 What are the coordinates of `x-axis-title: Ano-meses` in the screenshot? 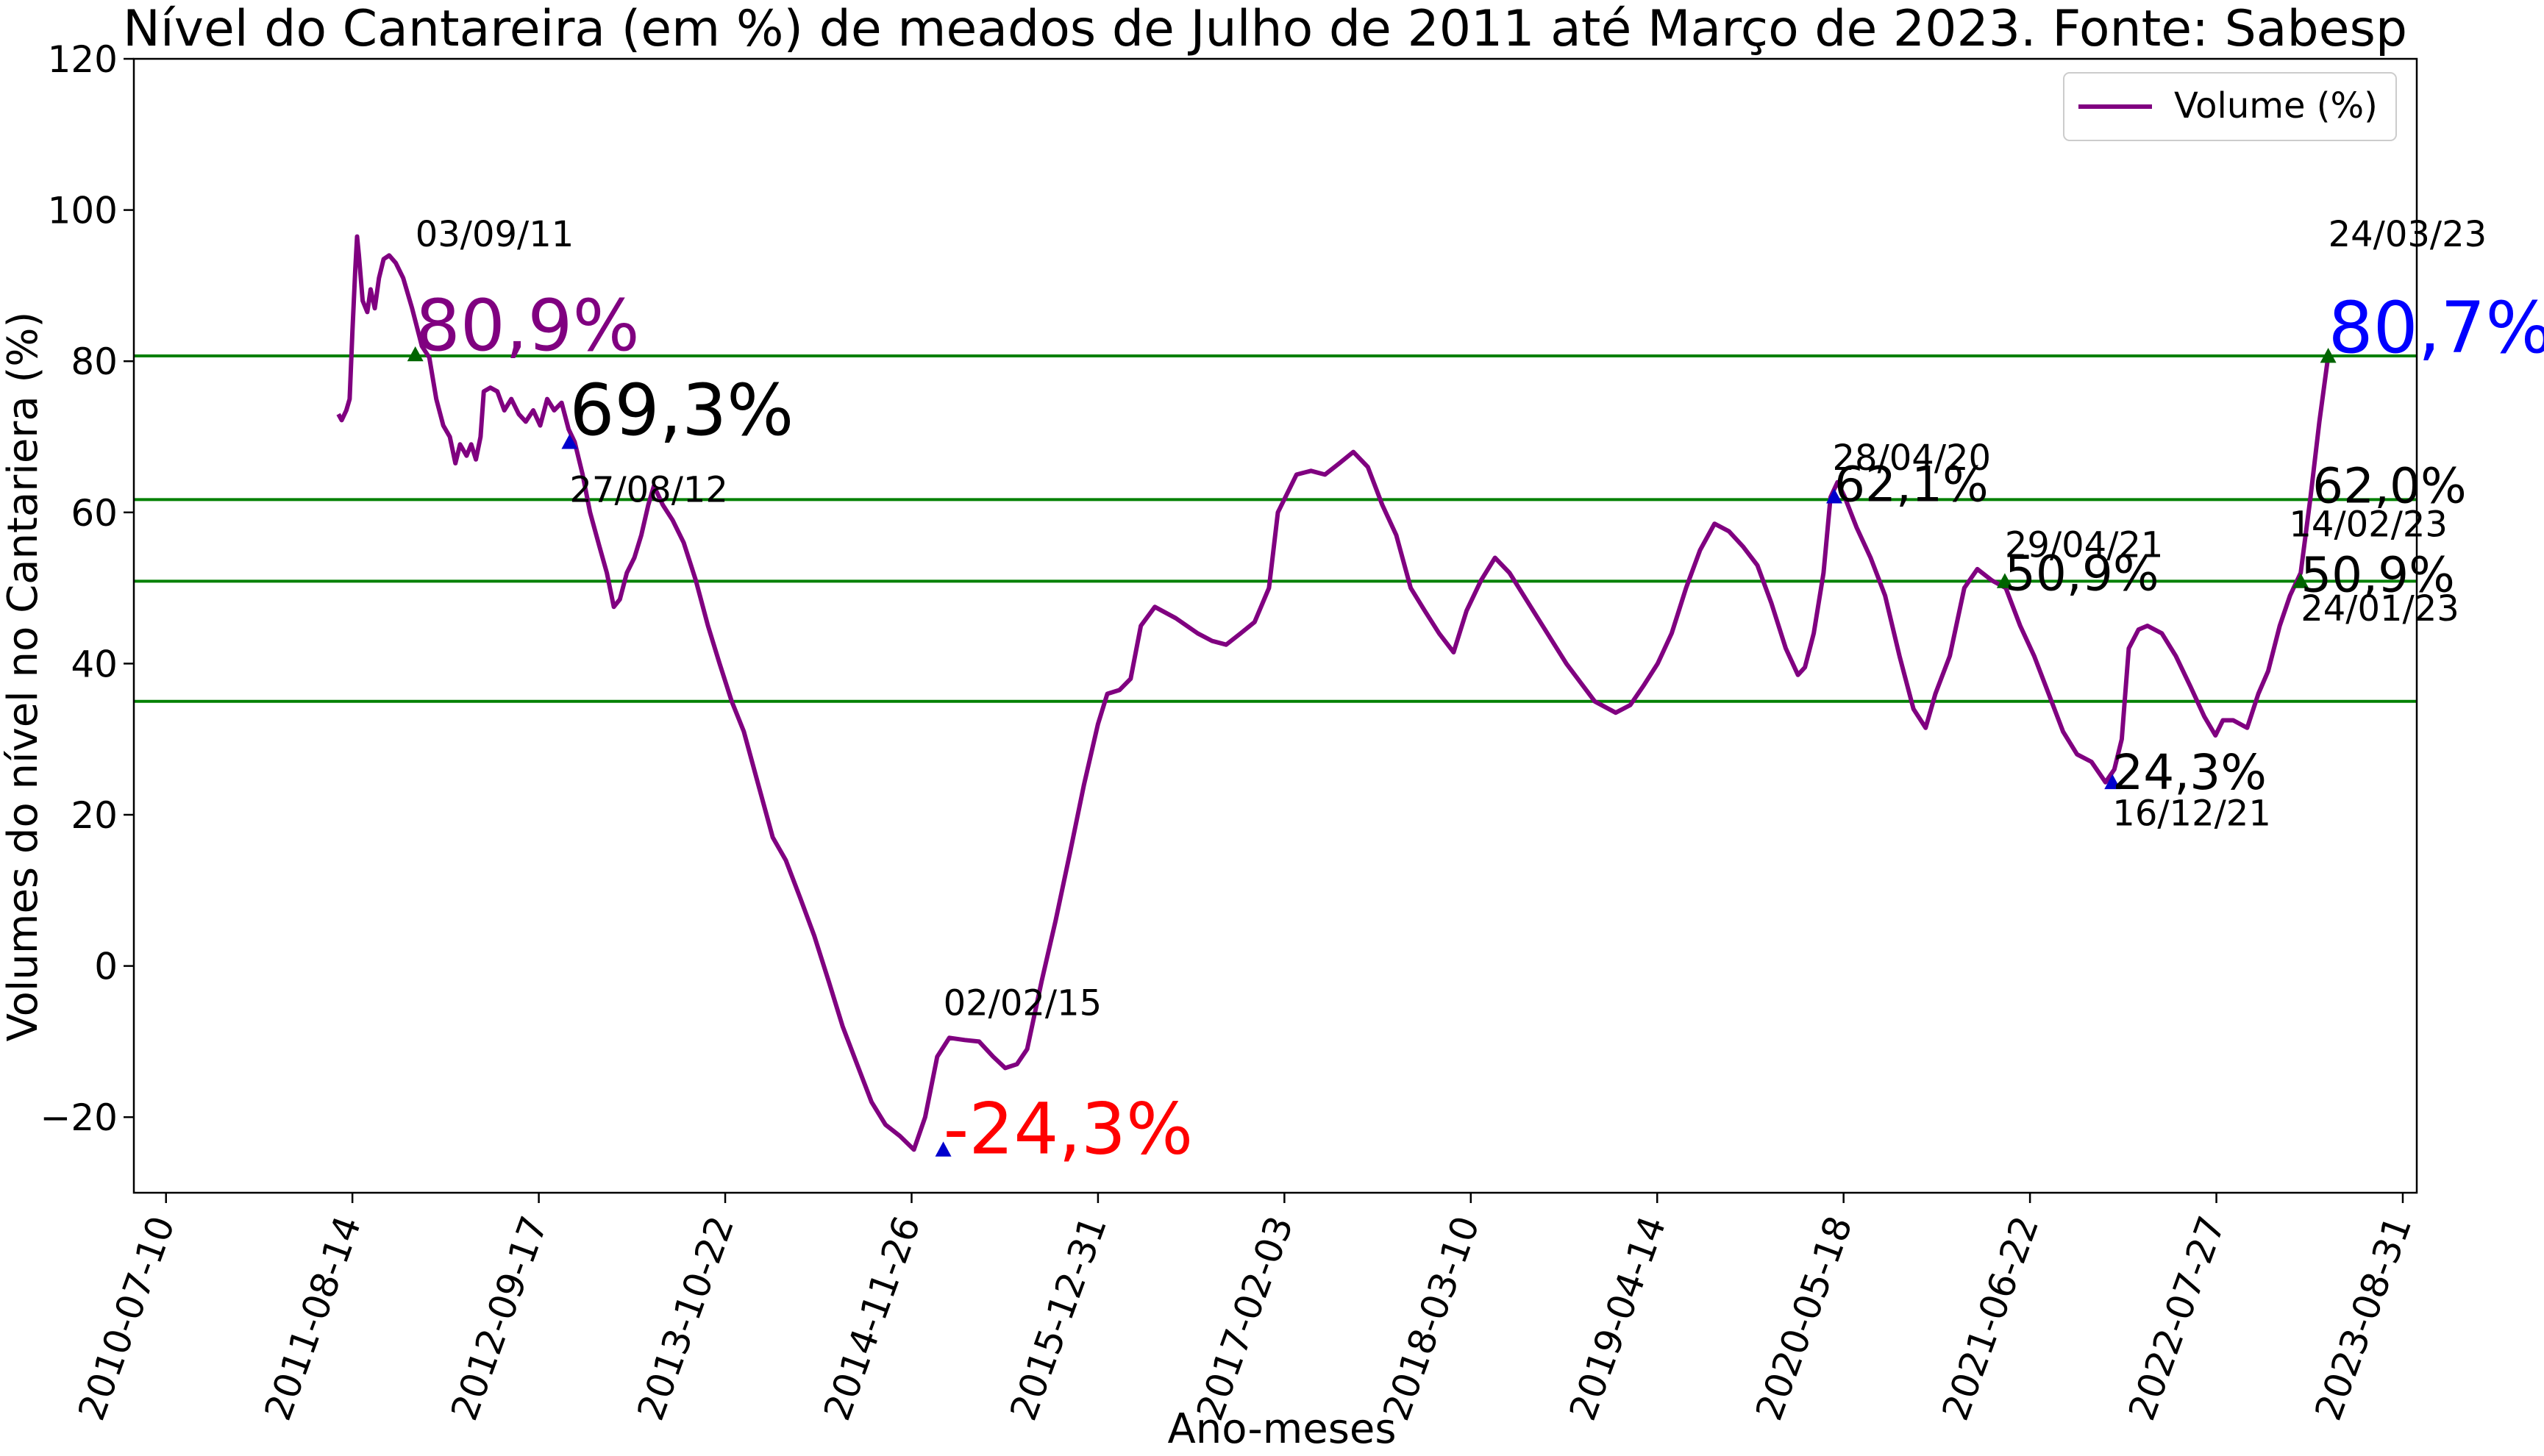 It's located at (1281, 1429).